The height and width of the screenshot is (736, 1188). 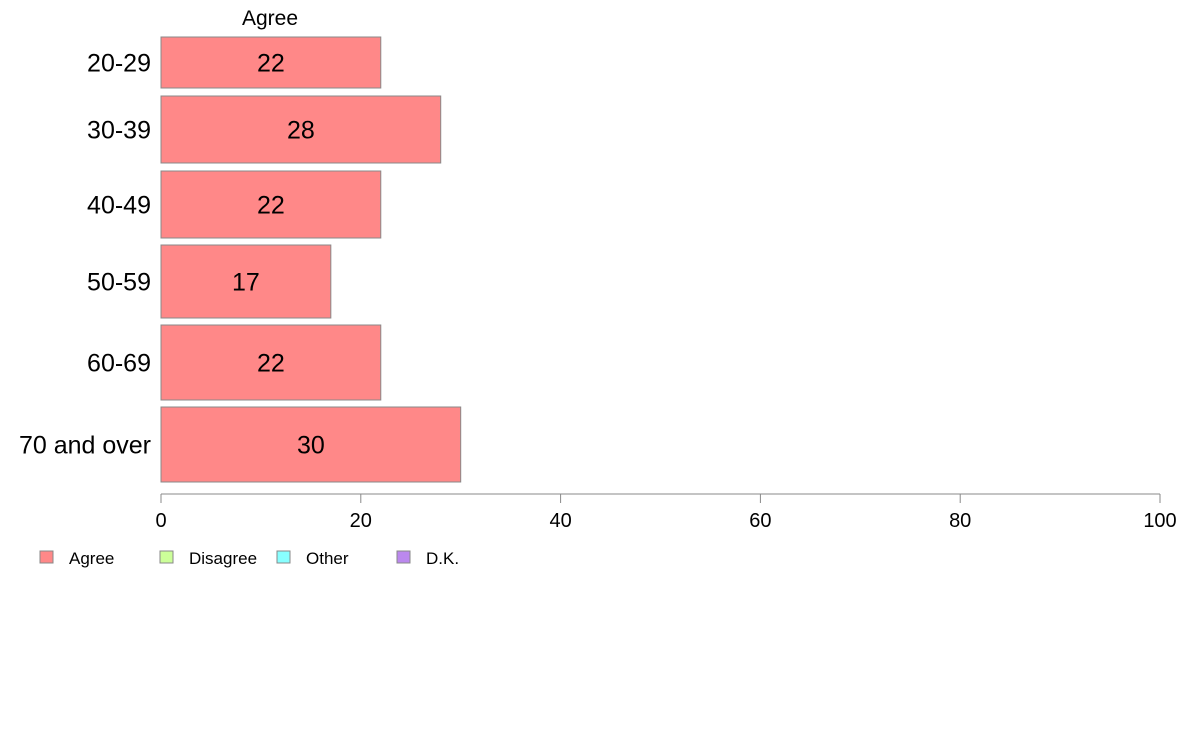 What do you see at coordinates (119, 364) in the screenshot?
I see `category-label: 60-69` at bounding box center [119, 364].